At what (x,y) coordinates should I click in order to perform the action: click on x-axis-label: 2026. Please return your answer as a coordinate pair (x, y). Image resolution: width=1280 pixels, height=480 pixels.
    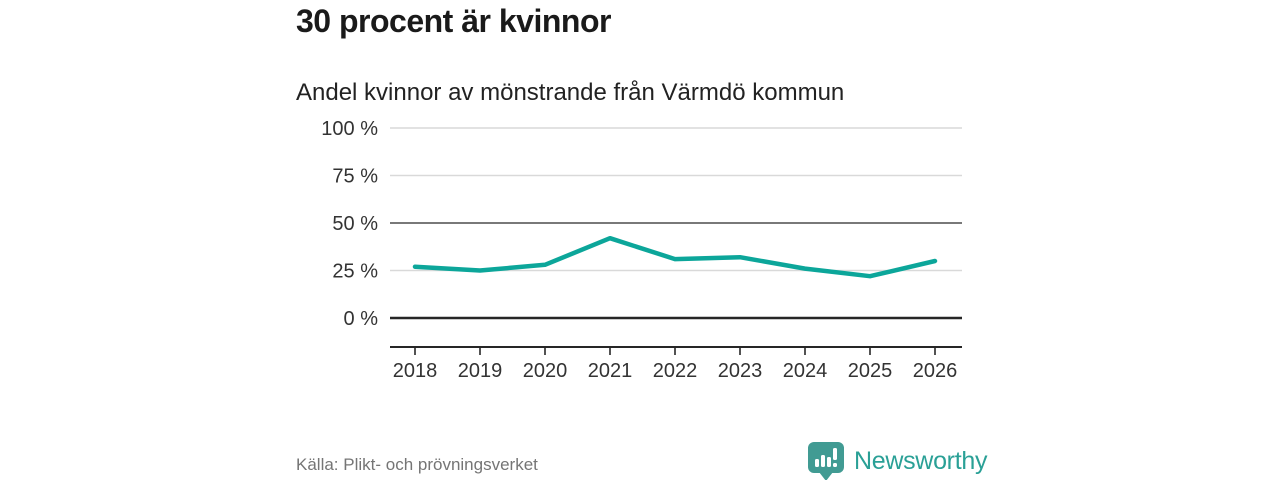
    Looking at the image, I should click on (935, 371).